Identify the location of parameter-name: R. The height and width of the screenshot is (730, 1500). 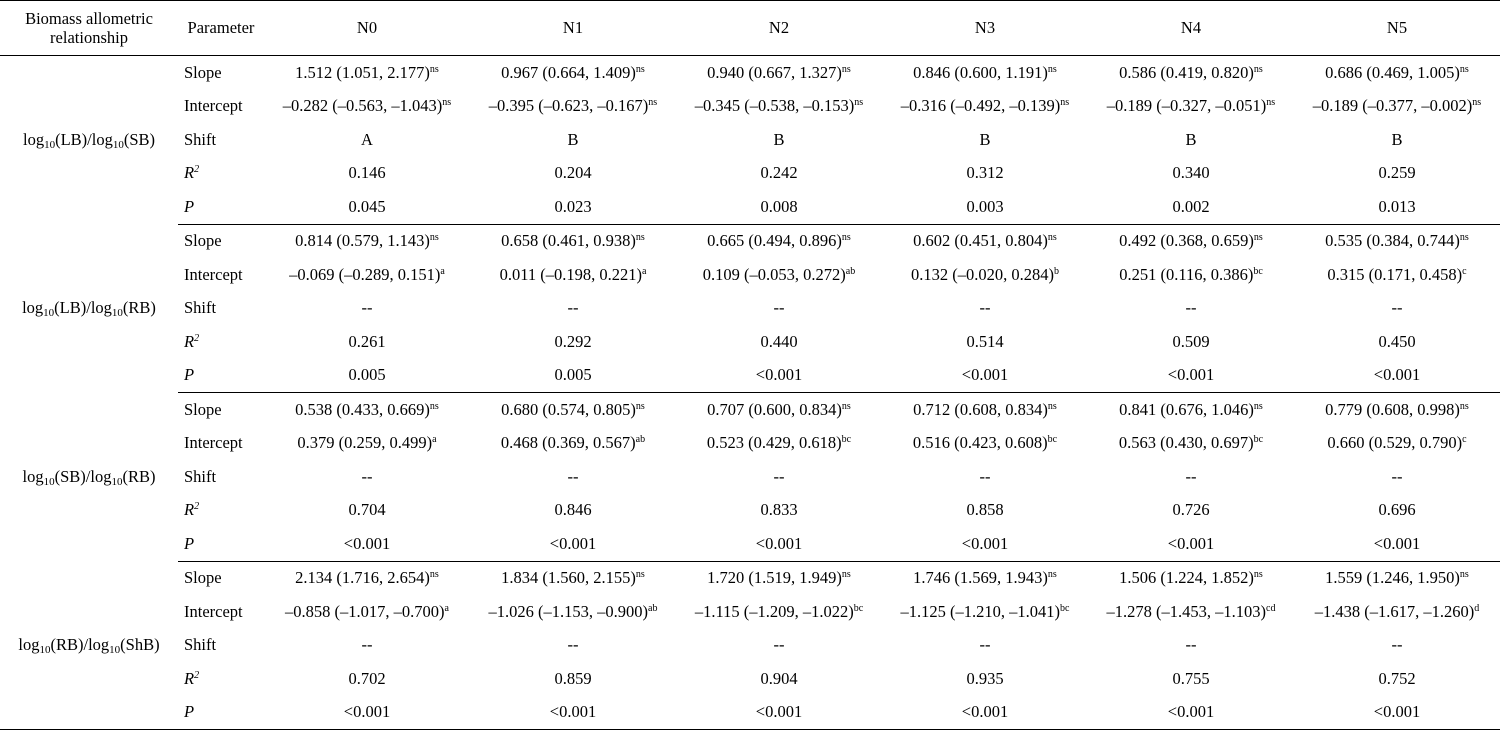
(189, 510).